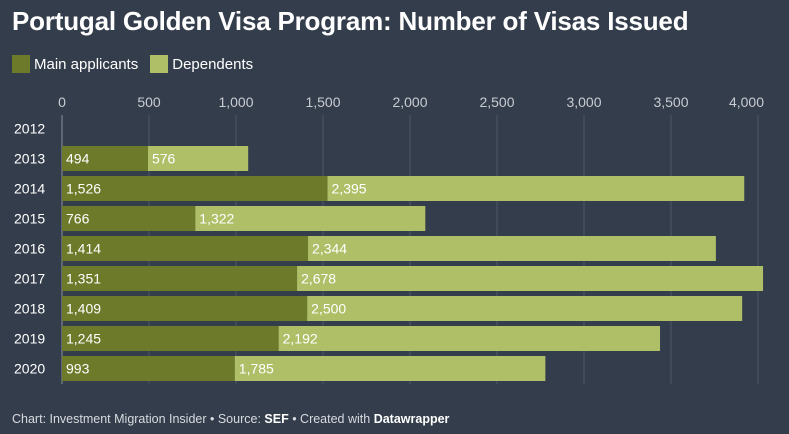 Image resolution: width=789 pixels, height=434 pixels. What do you see at coordinates (78, 369) in the screenshot?
I see `data-label-main-applicants: 993` at bounding box center [78, 369].